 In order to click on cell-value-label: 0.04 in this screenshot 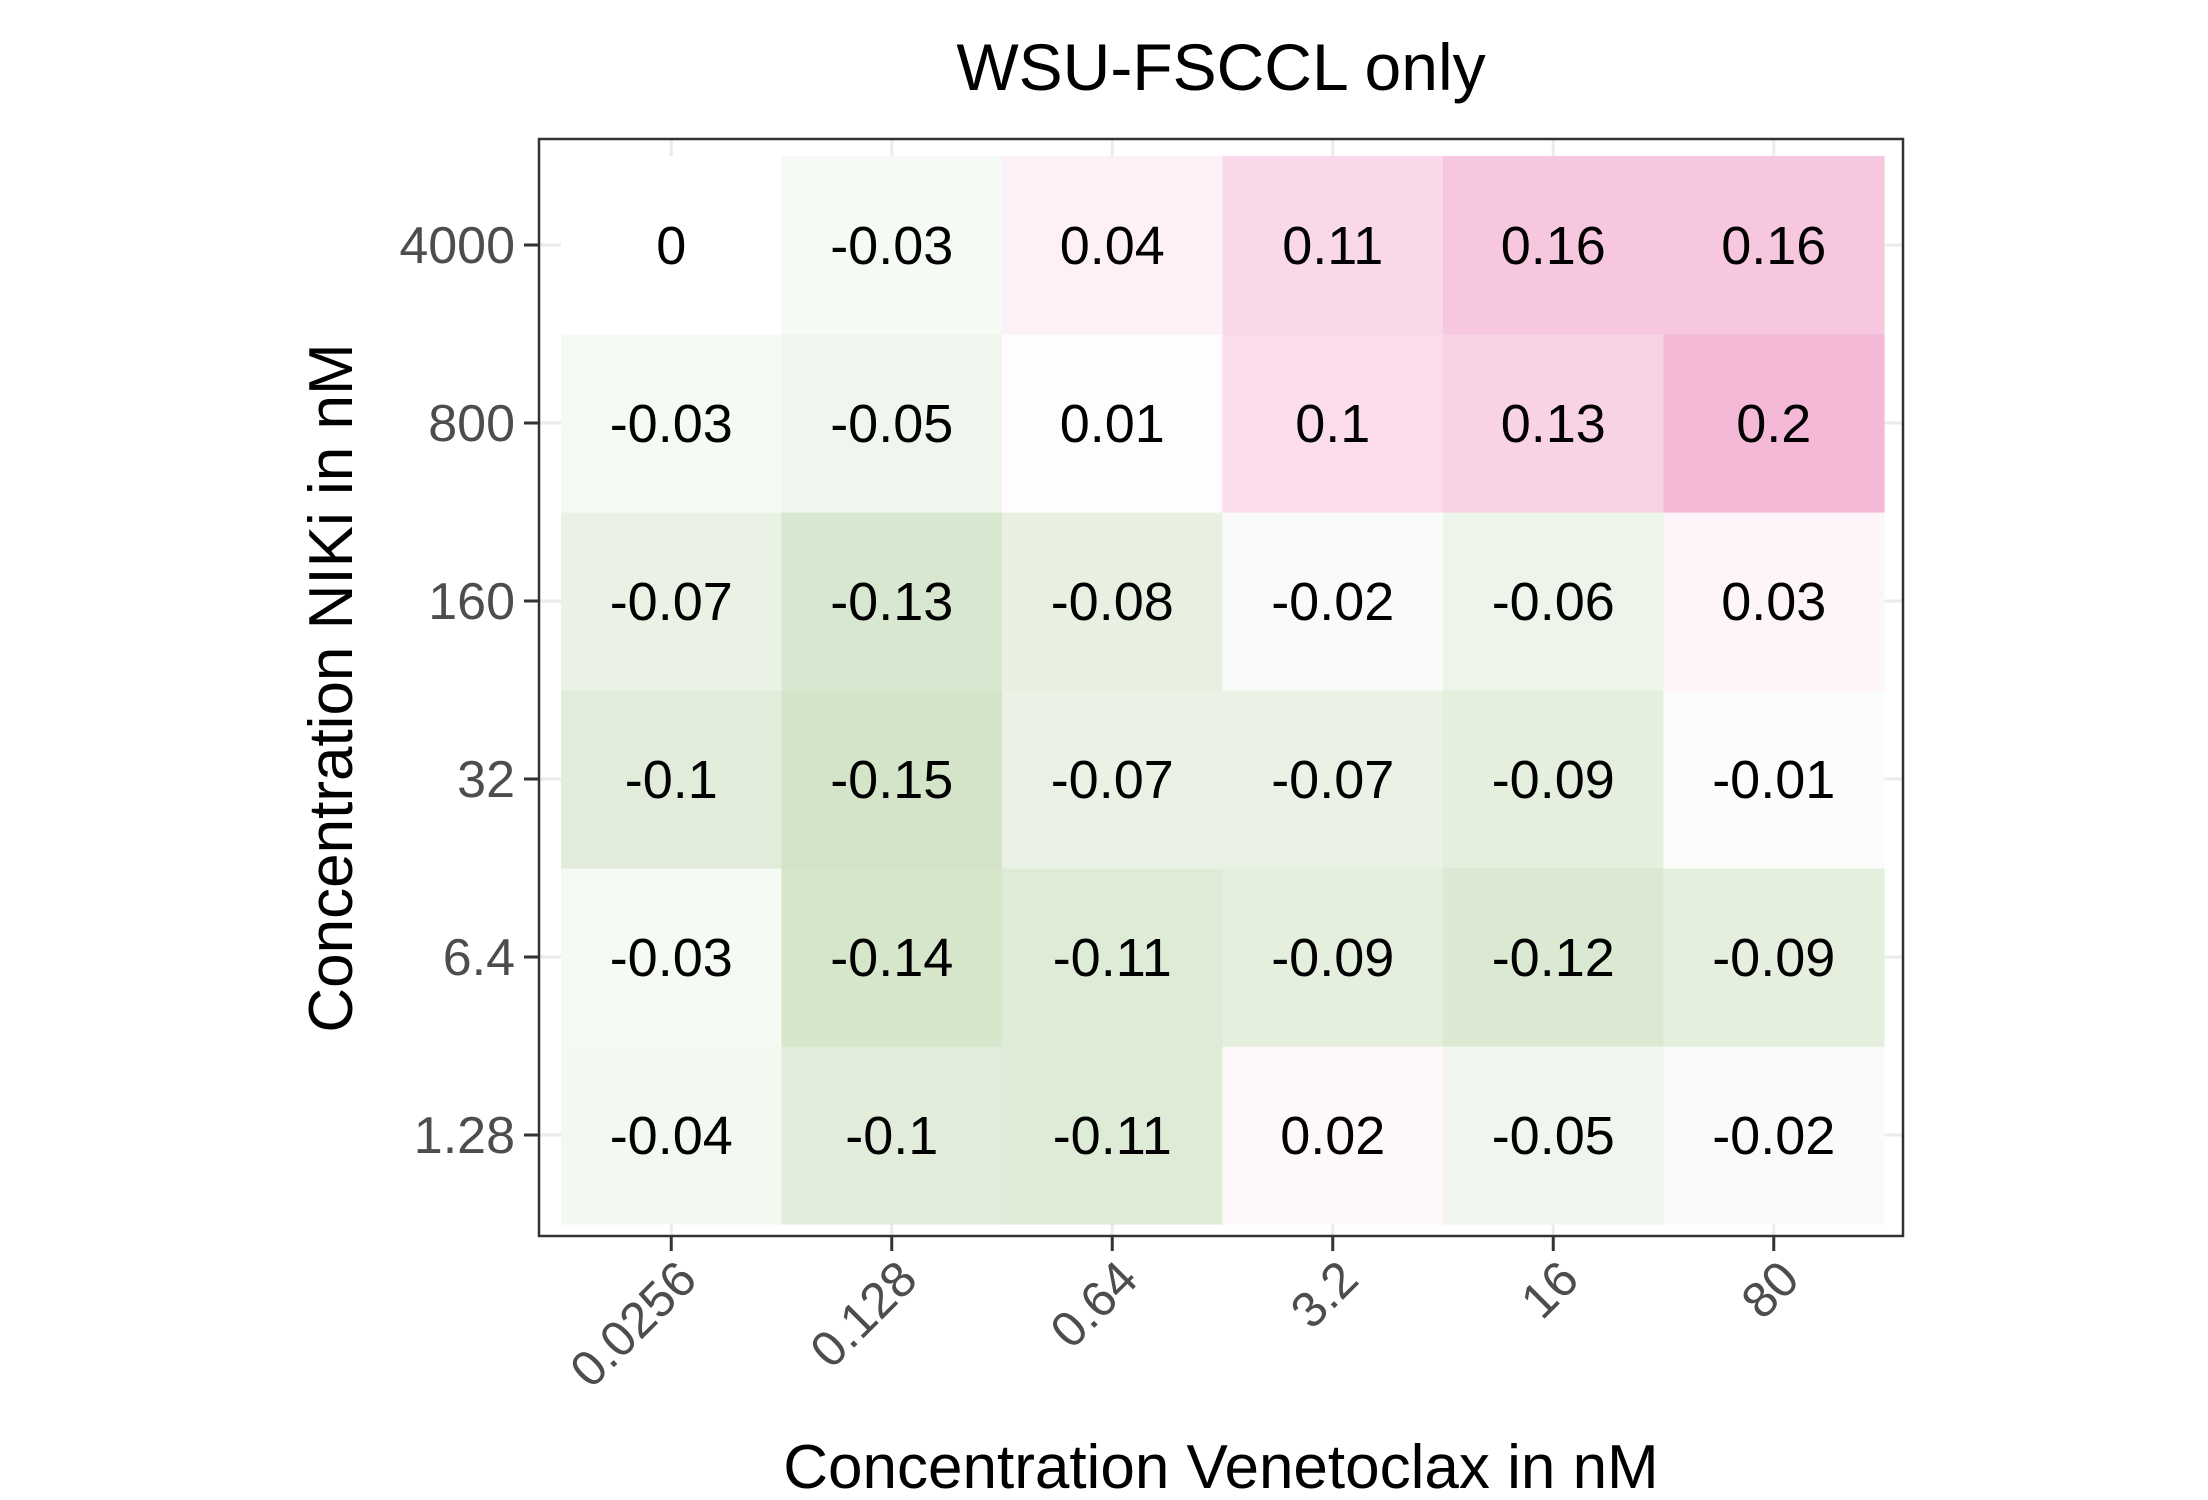, I will do `click(1112, 246)`.